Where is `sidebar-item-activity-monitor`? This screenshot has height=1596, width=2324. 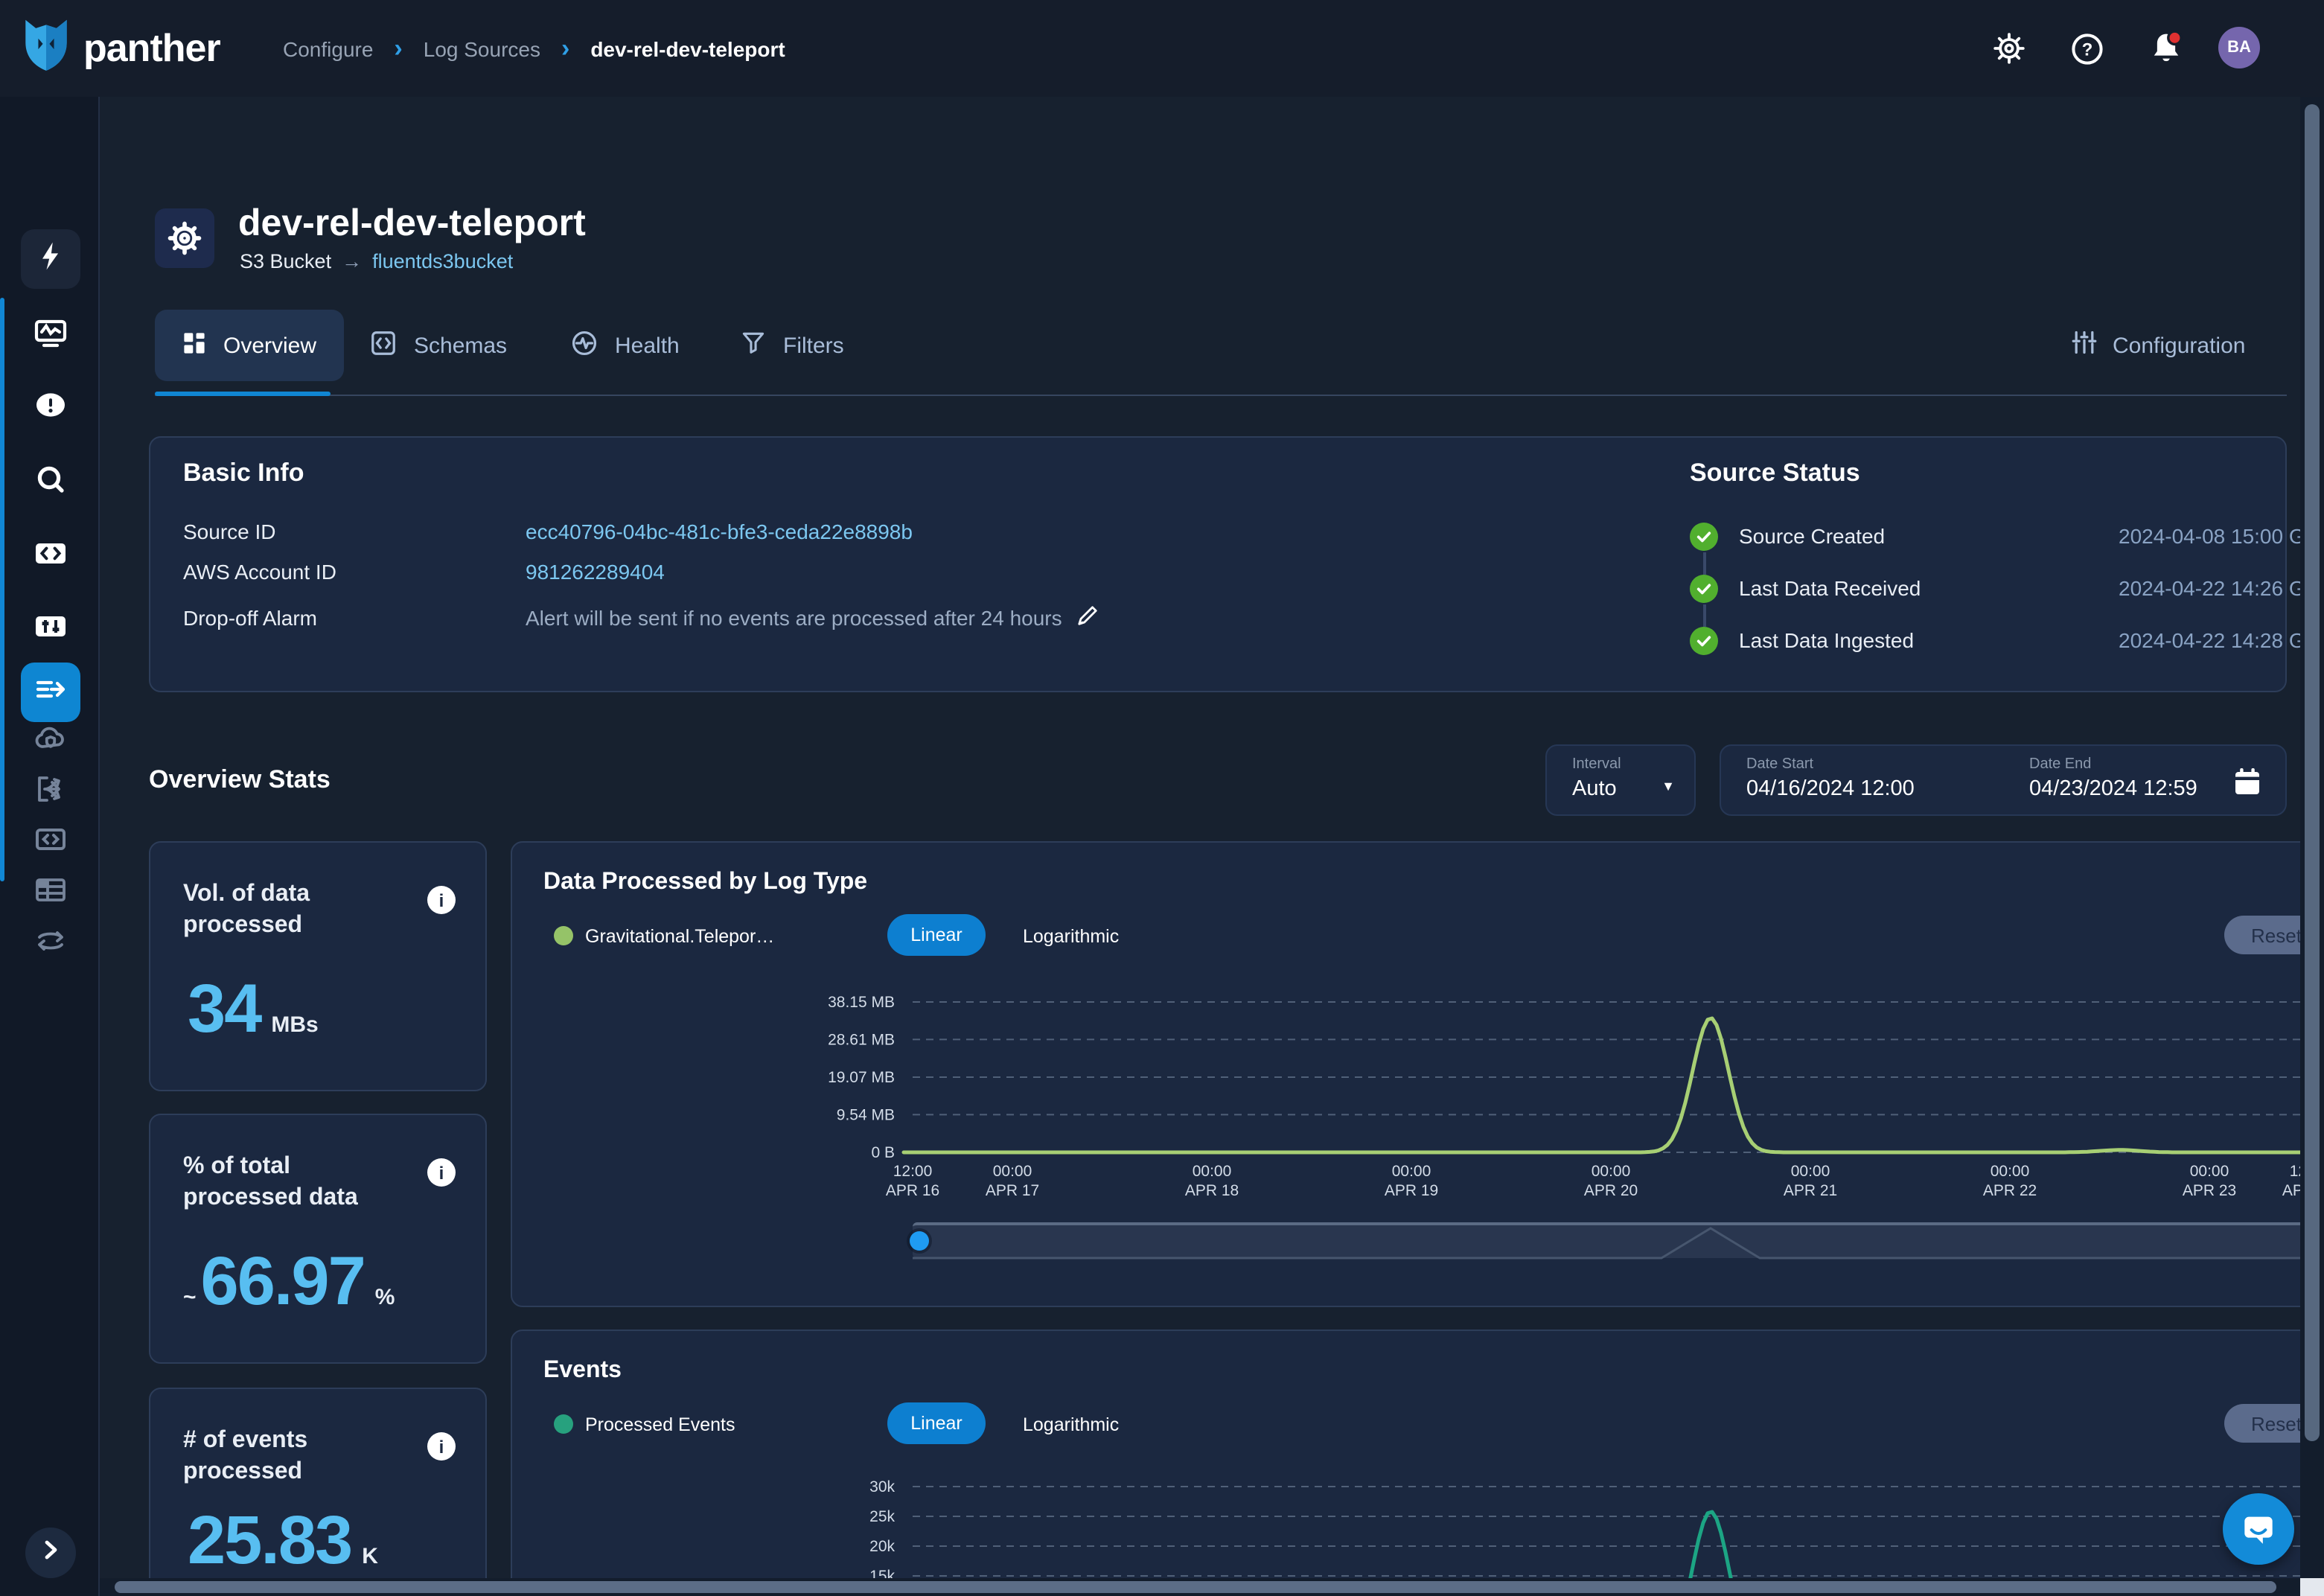
sidebar-item-activity-monitor is located at coordinates (50, 336).